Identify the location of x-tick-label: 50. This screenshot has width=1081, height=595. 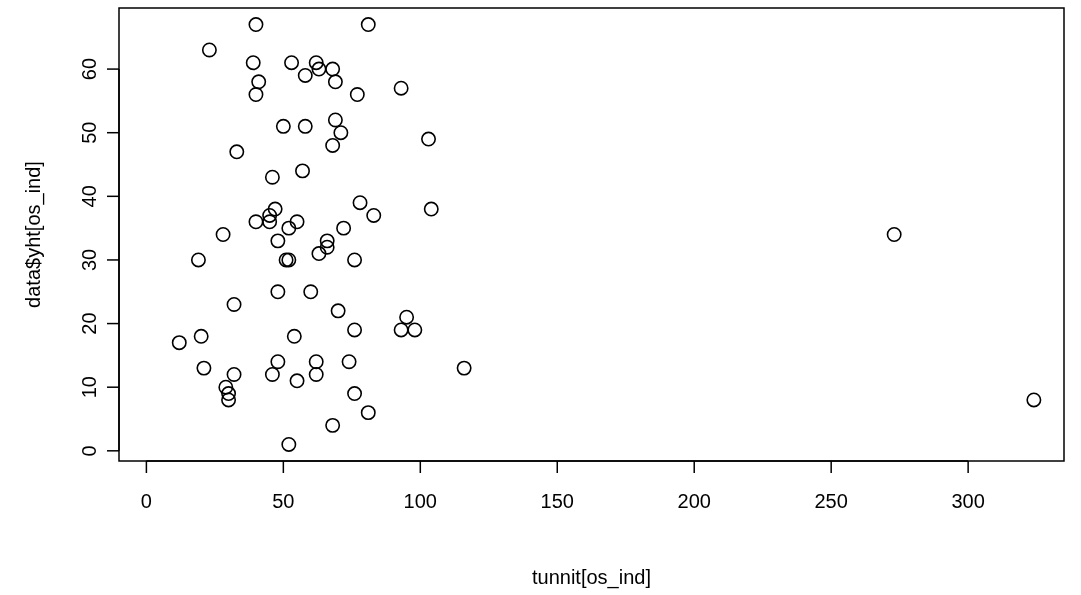
(283, 501).